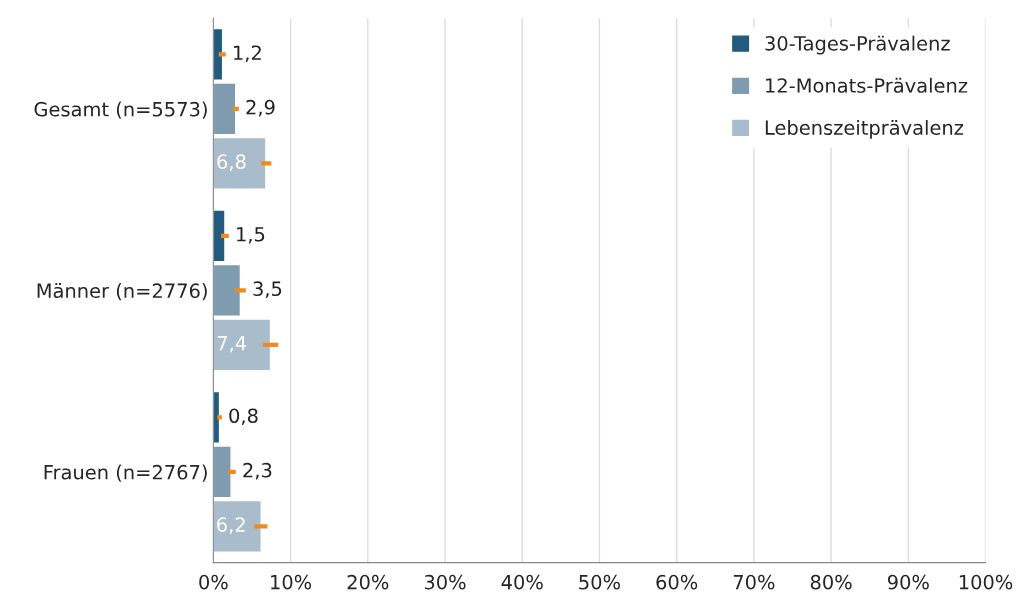 This screenshot has height=605, width=1016. I want to click on y-tick-label: Gesamt (n=5573), so click(120, 110).